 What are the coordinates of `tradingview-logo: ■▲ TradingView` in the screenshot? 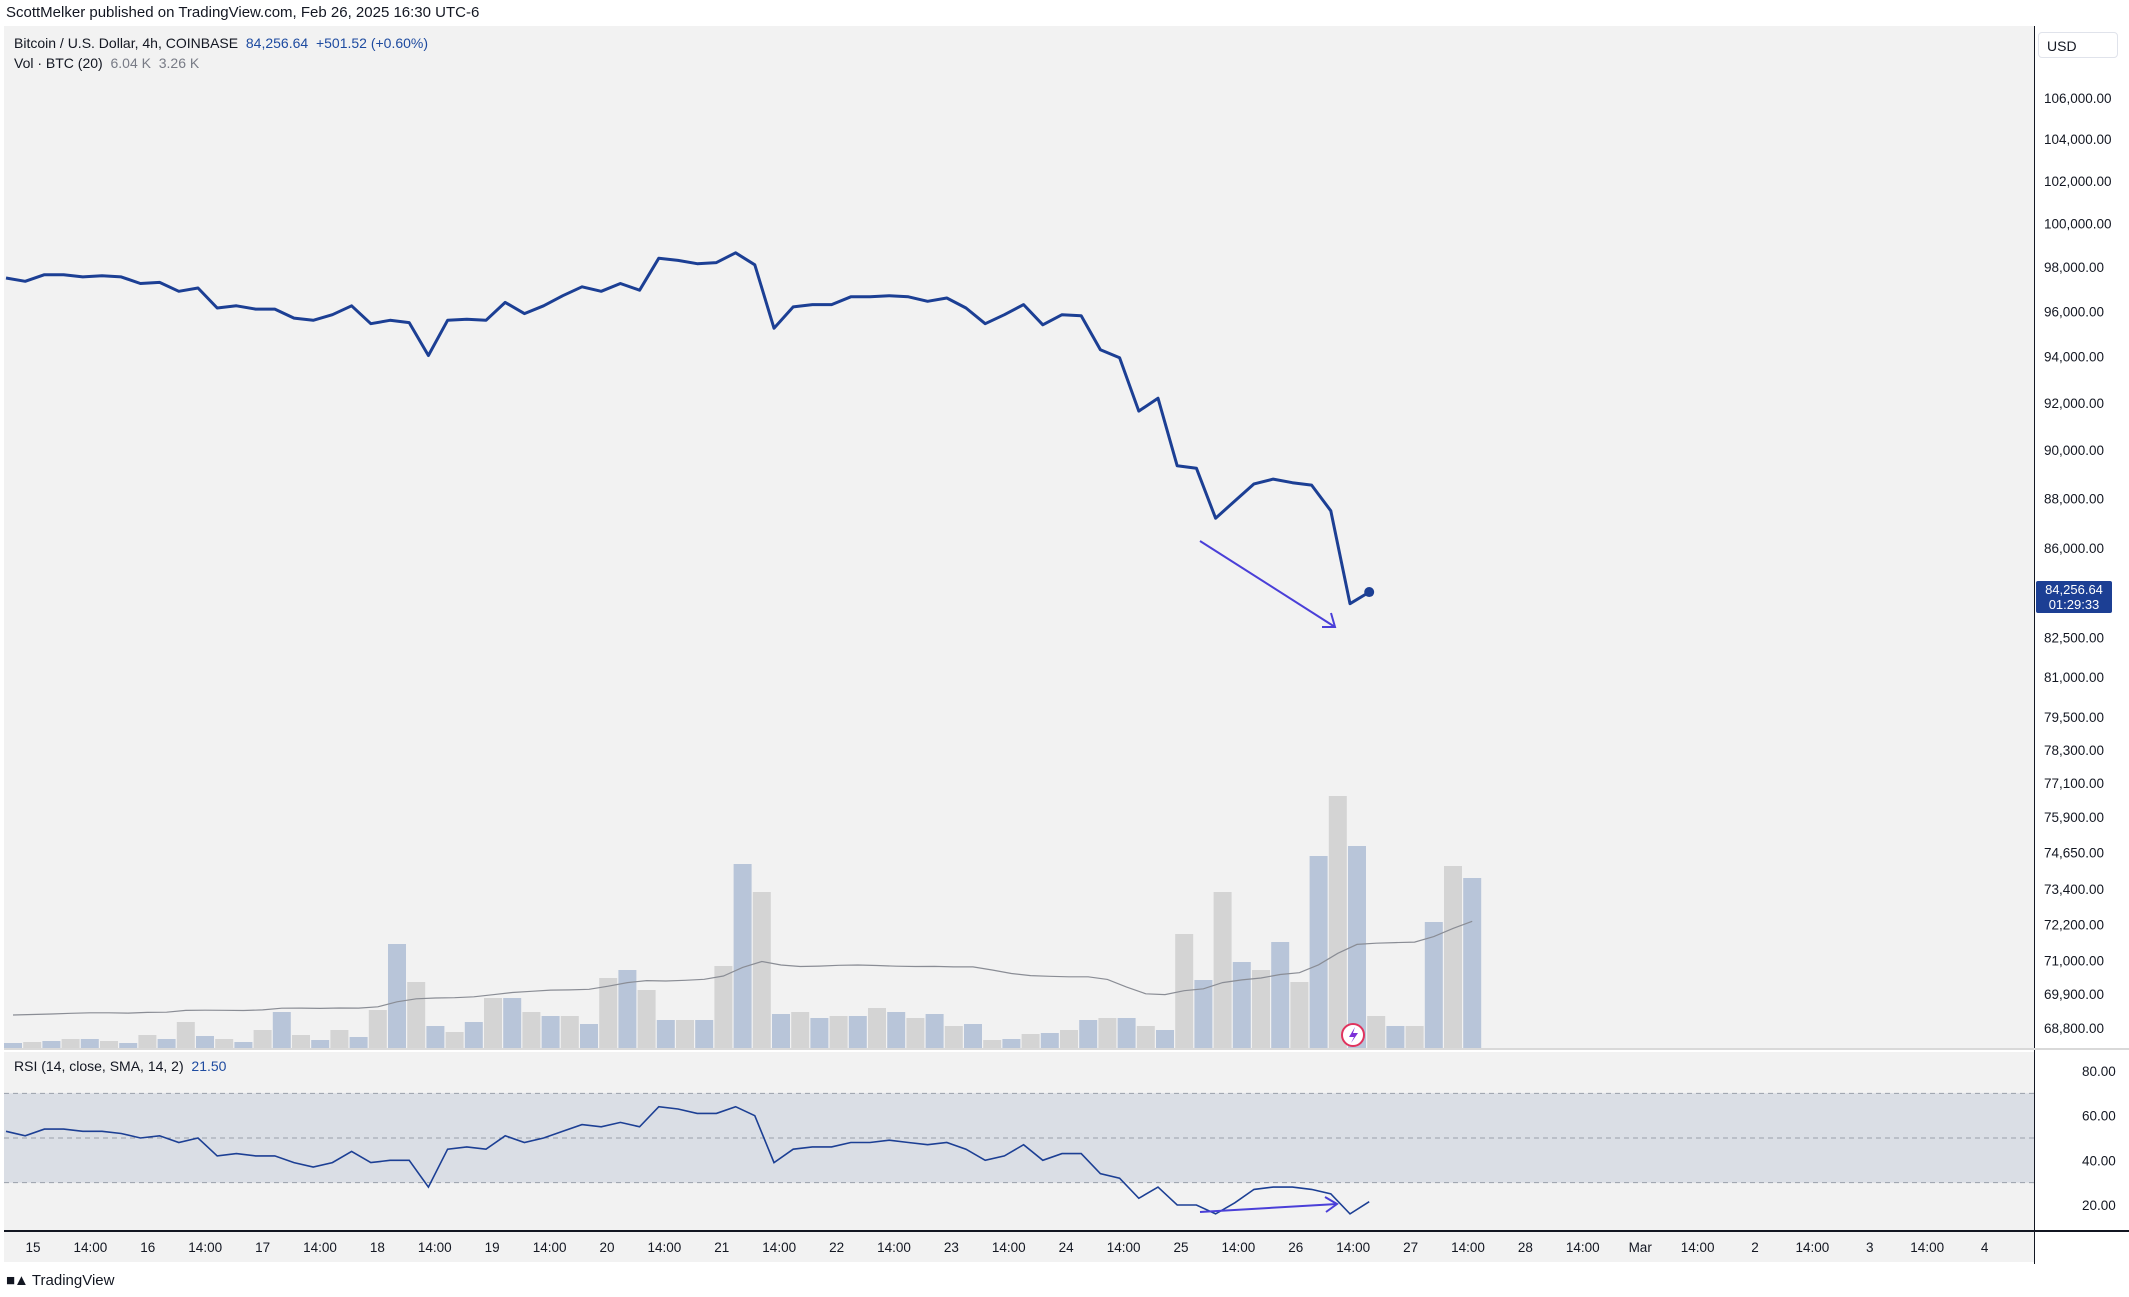 It's located at (60, 1280).